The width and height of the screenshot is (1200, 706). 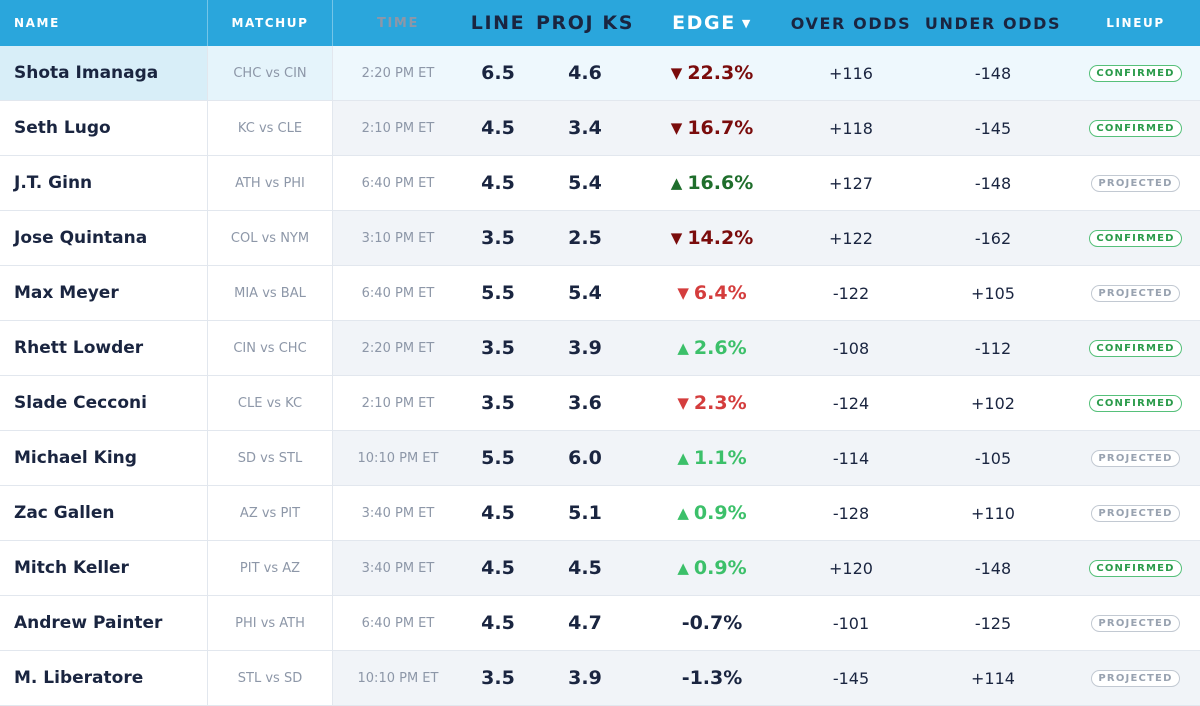 I want to click on over-odds-cell: +127, so click(x=851, y=183).